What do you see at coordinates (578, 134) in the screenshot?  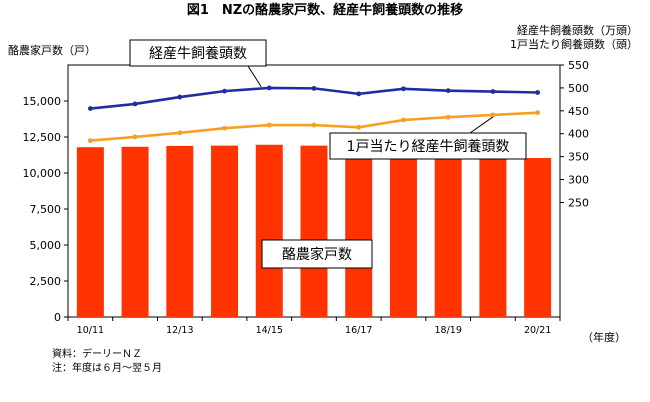 I see `right-tick-label: 400` at bounding box center [578, 134].